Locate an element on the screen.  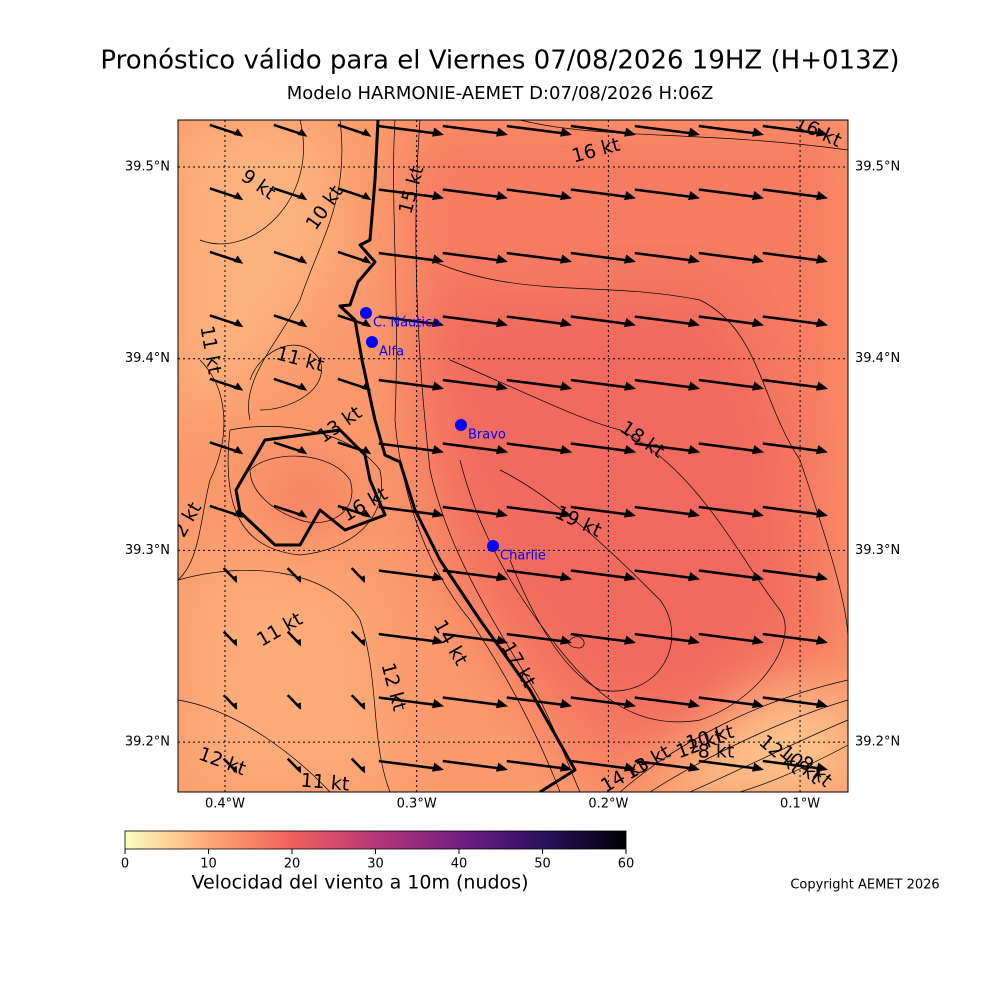
station-label: Bravo is located at coordinates (487, 435).